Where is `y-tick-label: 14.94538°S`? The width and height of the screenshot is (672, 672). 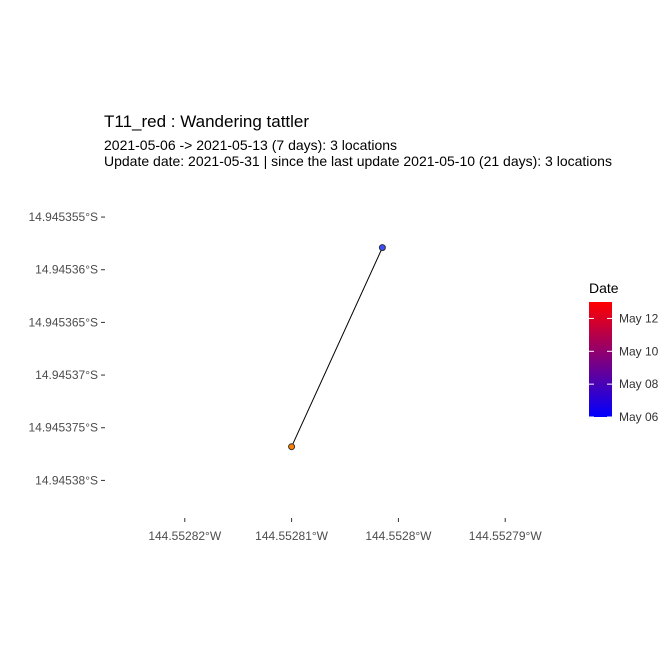 y-tick-label: 14.94538°S is located at coordinates (66, 480).